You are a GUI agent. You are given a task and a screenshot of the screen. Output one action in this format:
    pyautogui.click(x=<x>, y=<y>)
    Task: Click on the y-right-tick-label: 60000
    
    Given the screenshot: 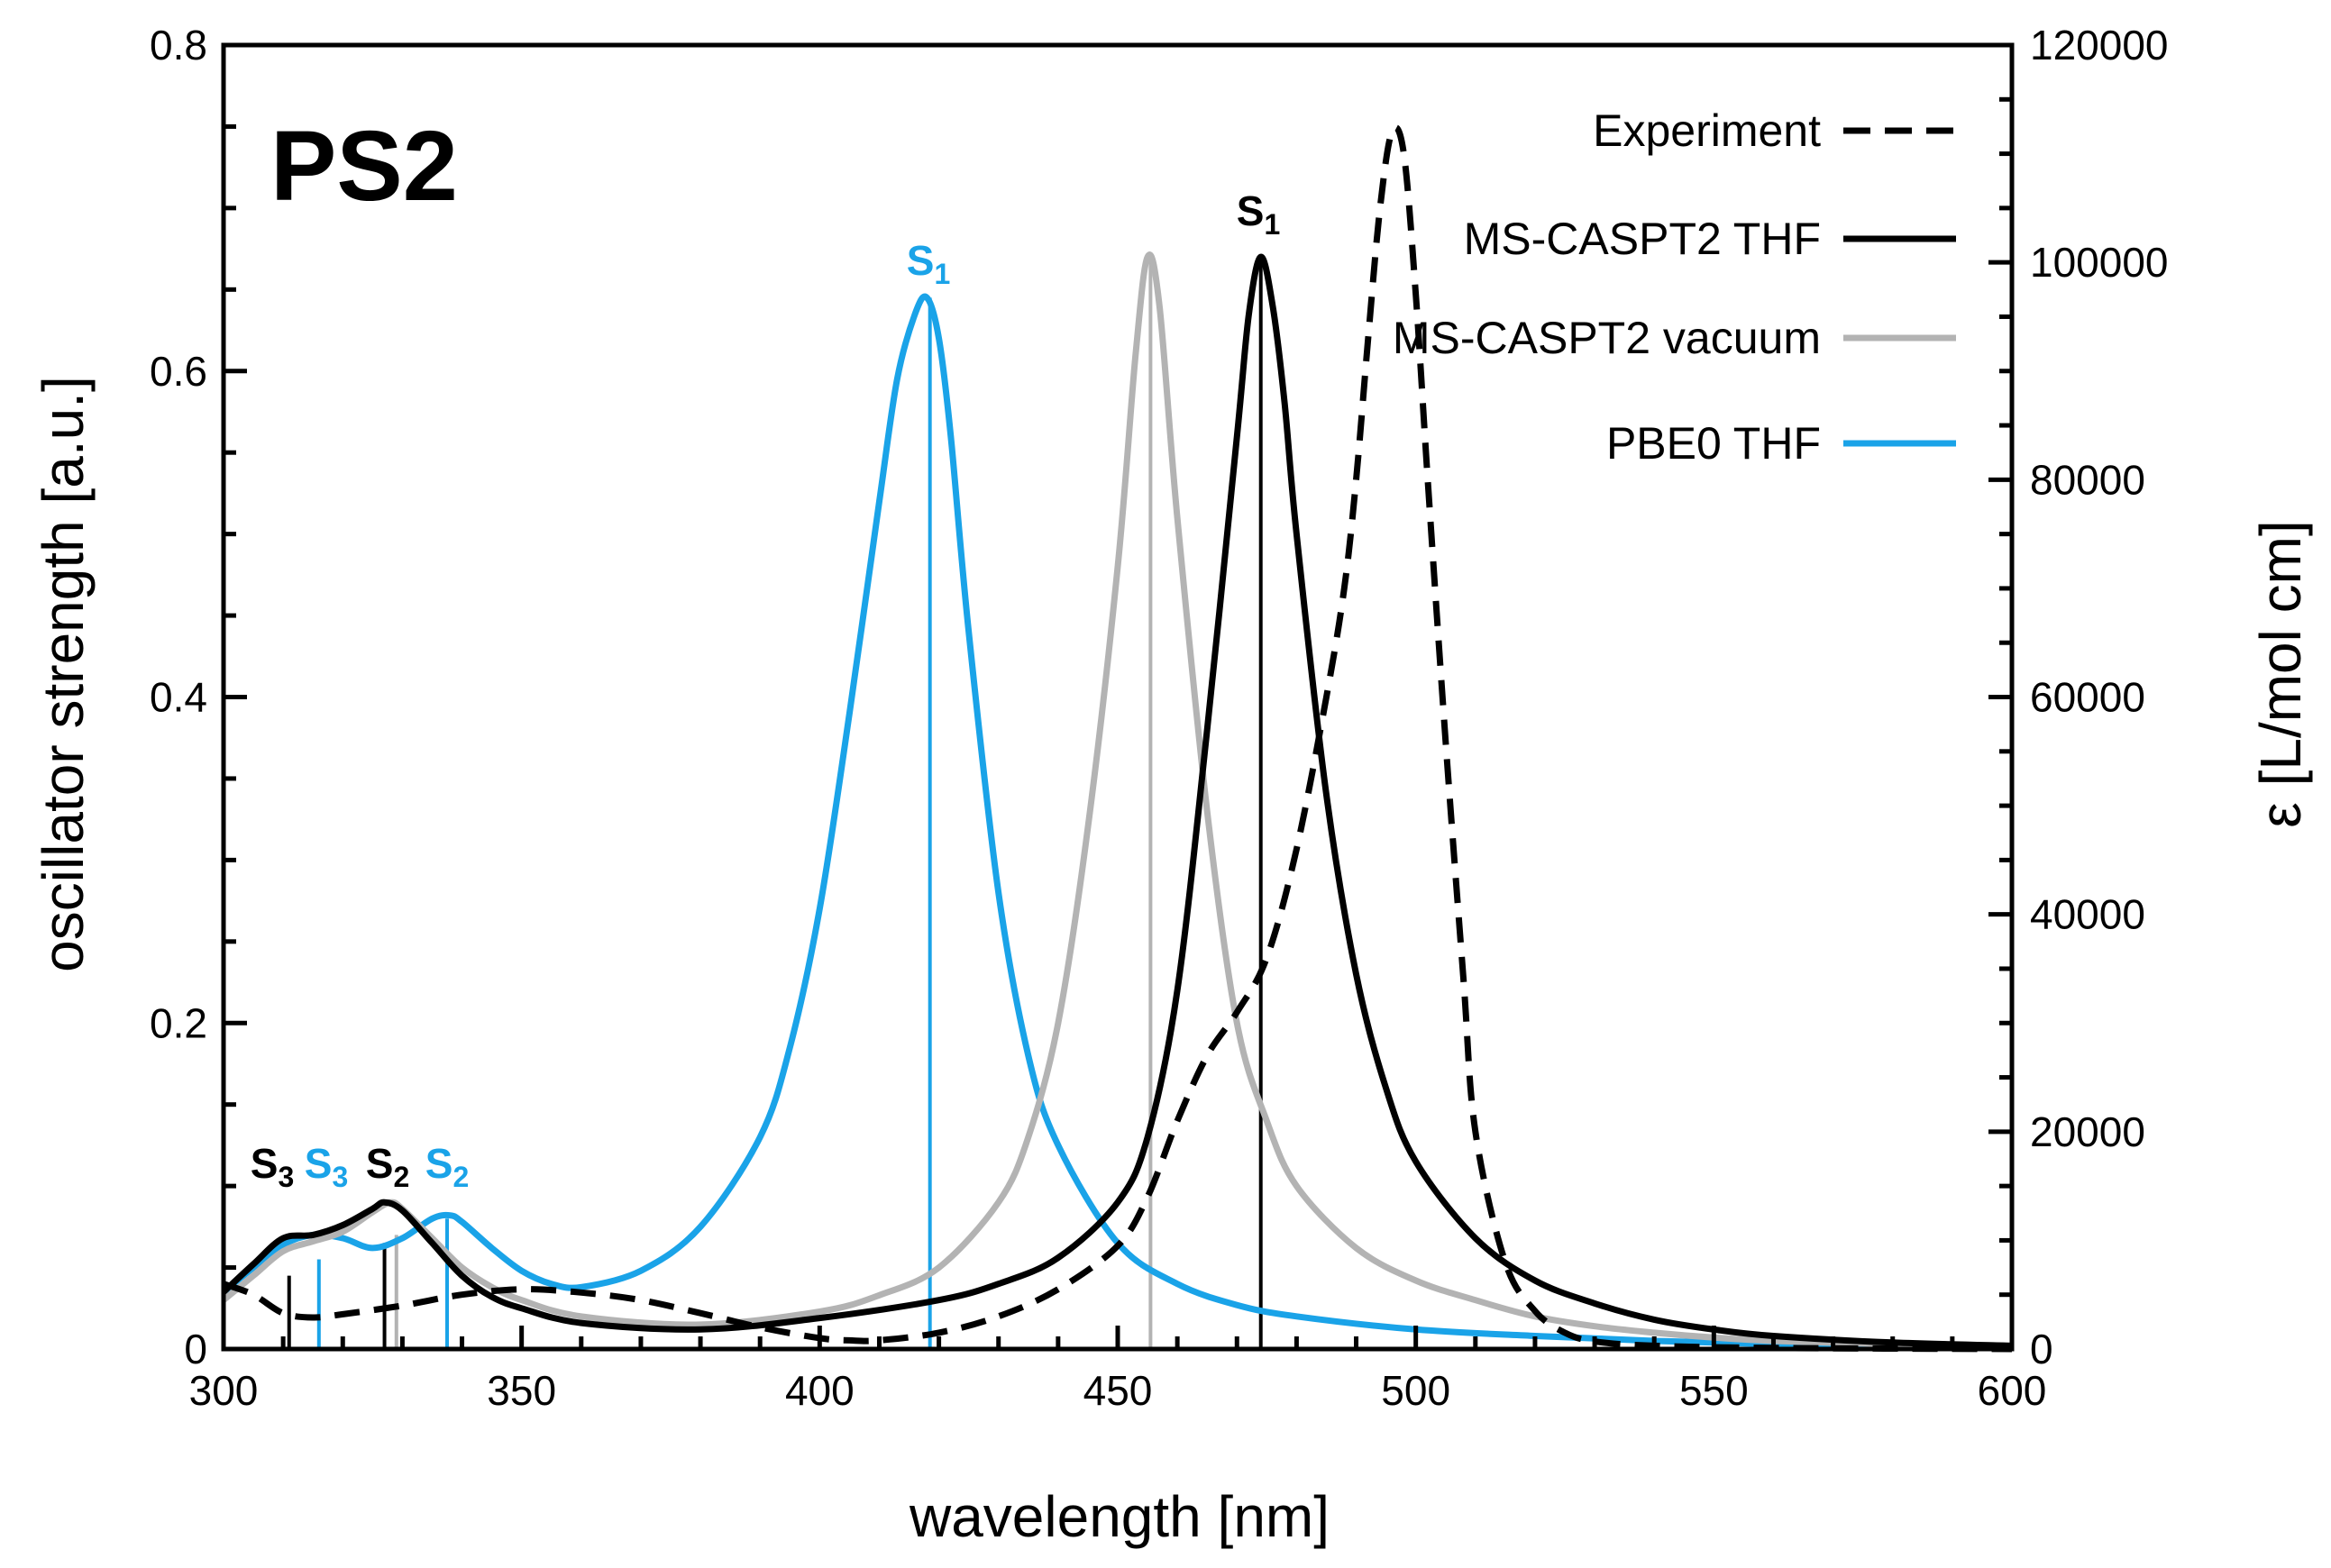 What is the action you would take?
    pyautogui.click(x=2087, y=697)
    